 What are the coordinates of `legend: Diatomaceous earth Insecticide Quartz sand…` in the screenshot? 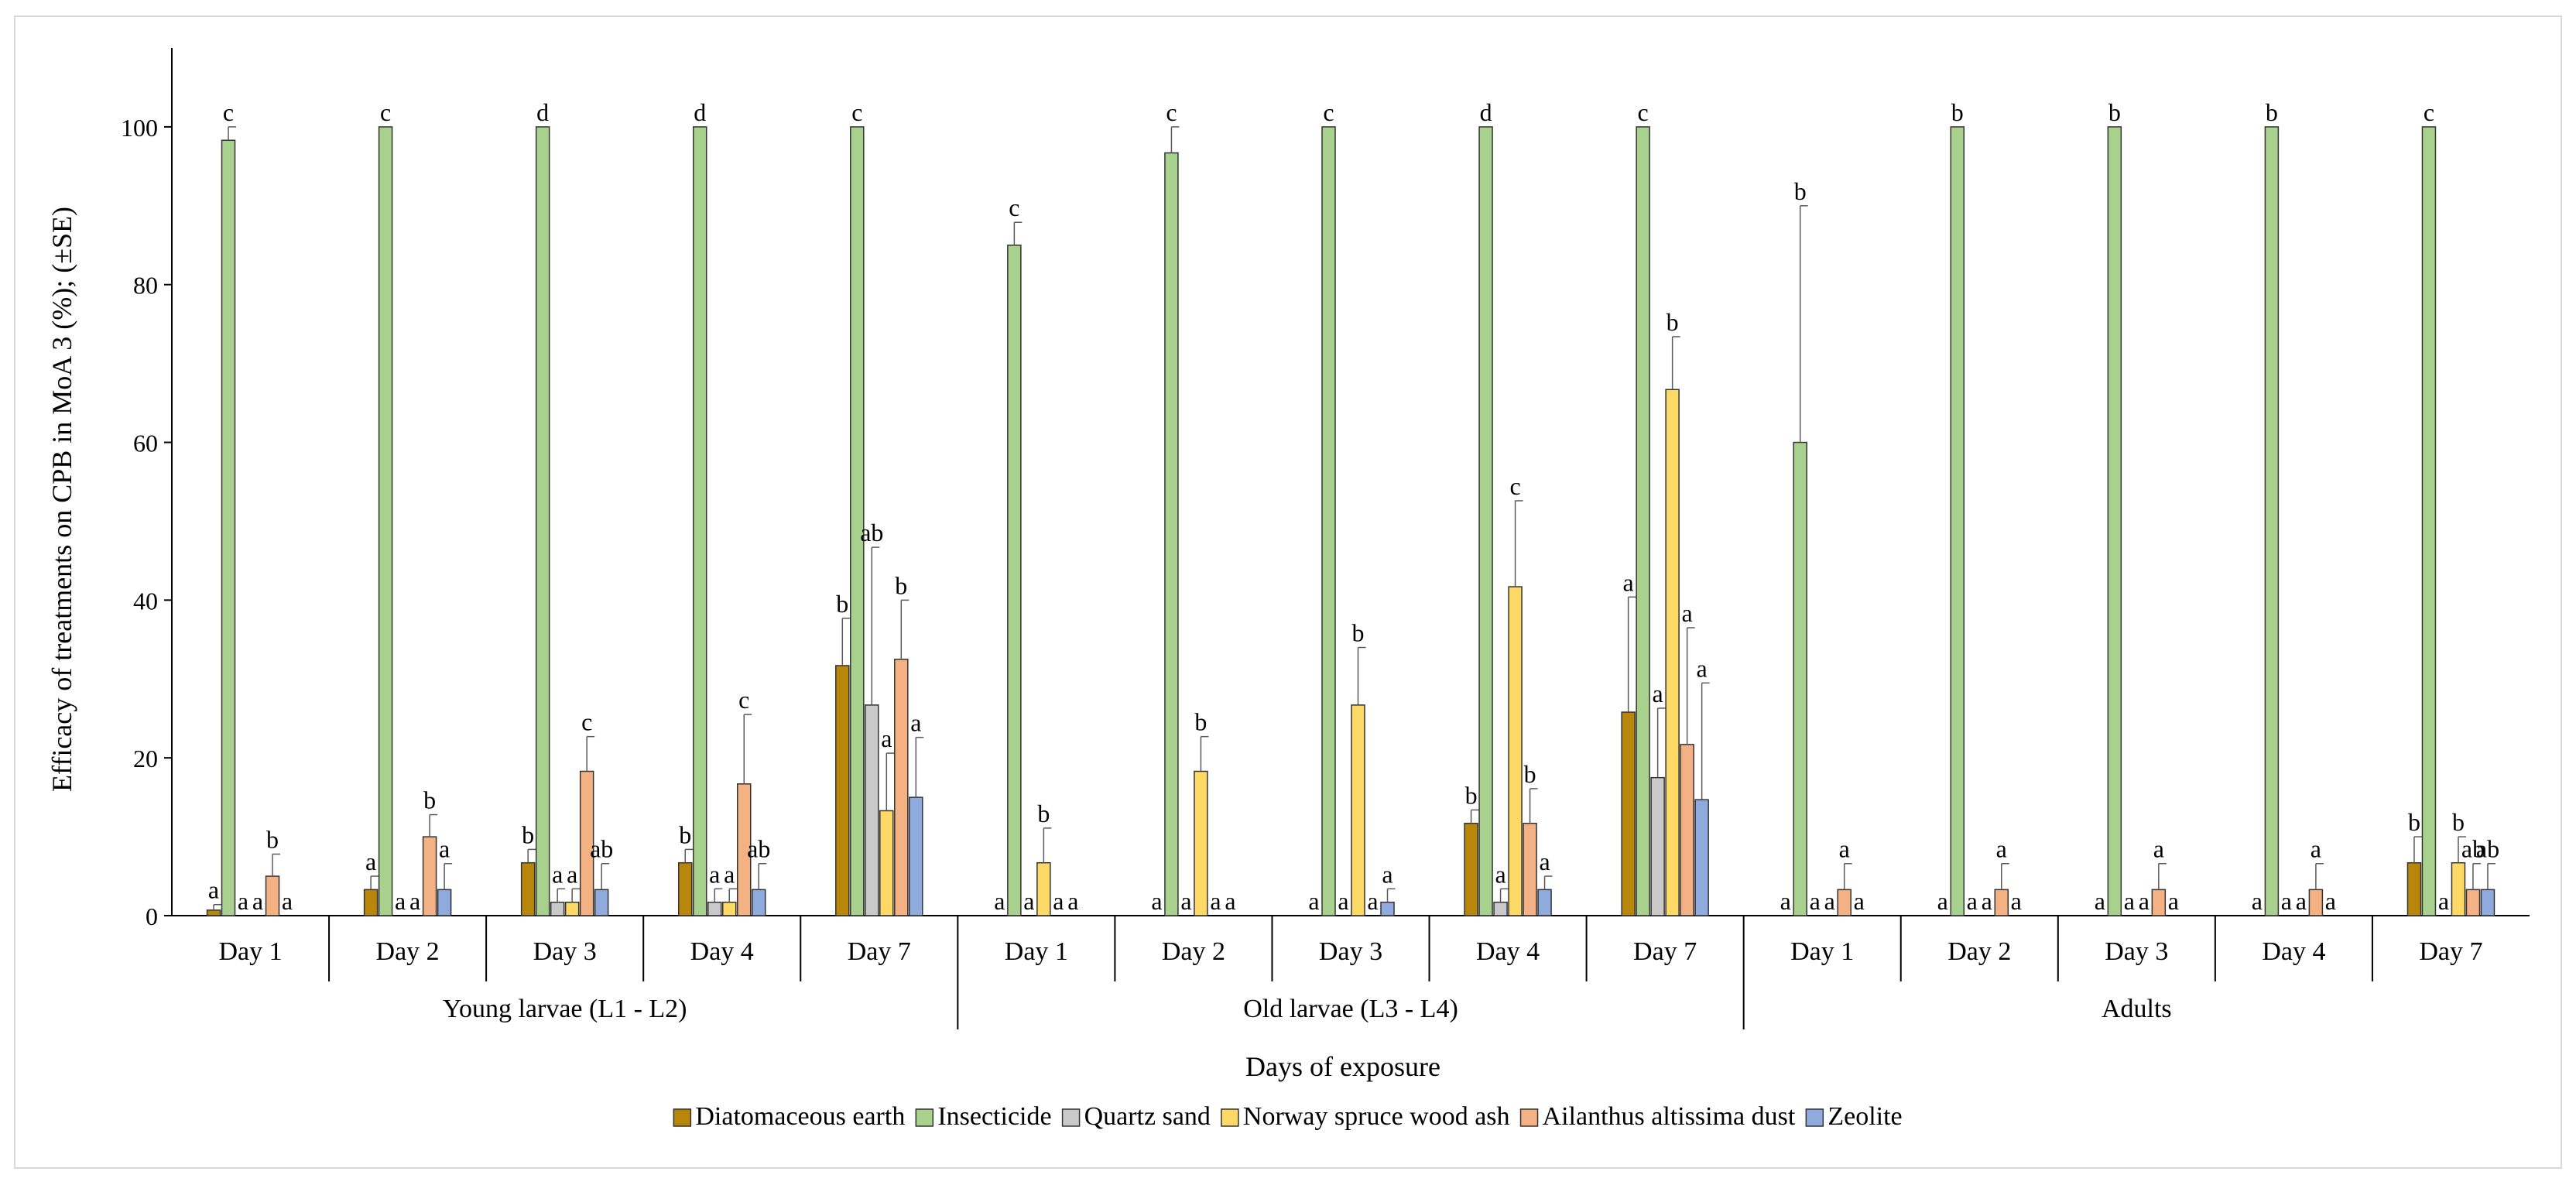 It's located at (1288, 1116).